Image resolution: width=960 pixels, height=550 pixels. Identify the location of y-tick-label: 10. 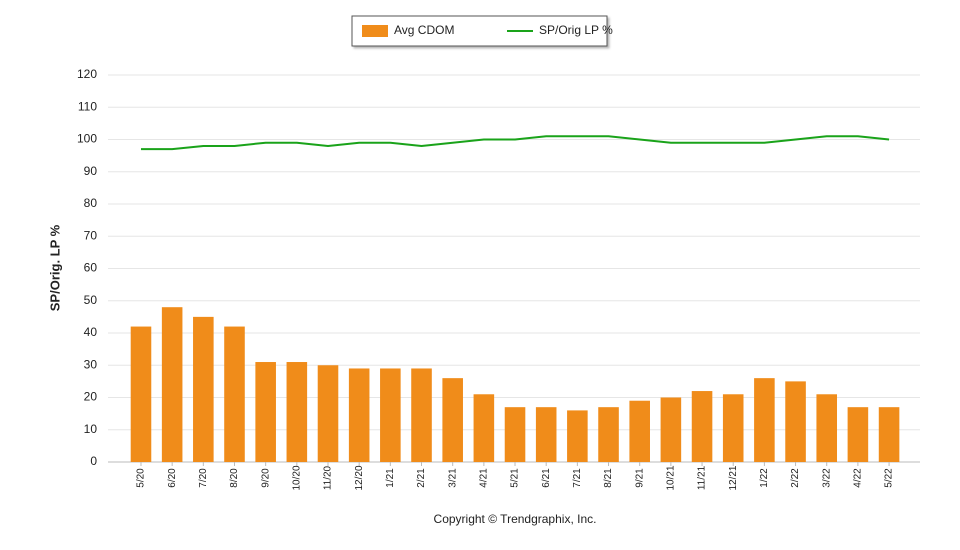
(91, 429).